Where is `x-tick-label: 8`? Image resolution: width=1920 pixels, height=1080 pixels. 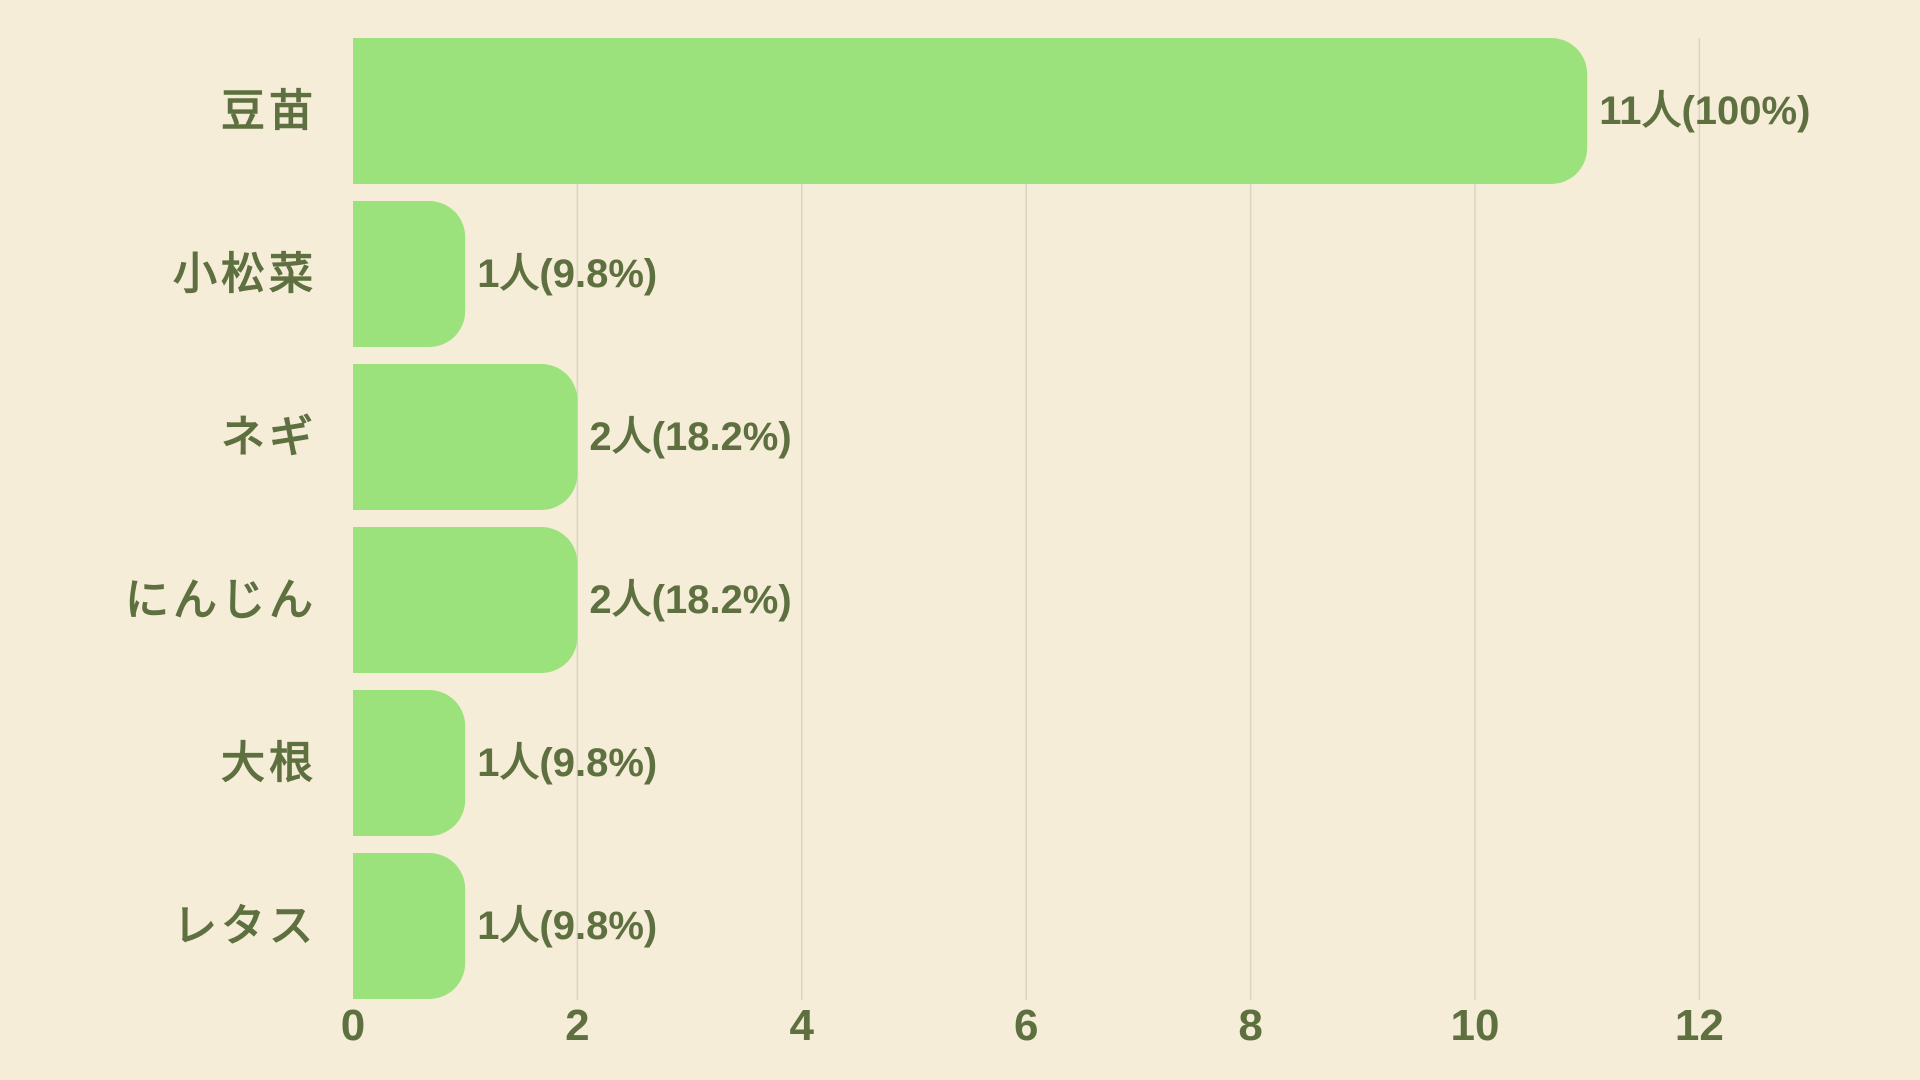
x-tick-label: 8 is located at coordinates (1250, 1025).